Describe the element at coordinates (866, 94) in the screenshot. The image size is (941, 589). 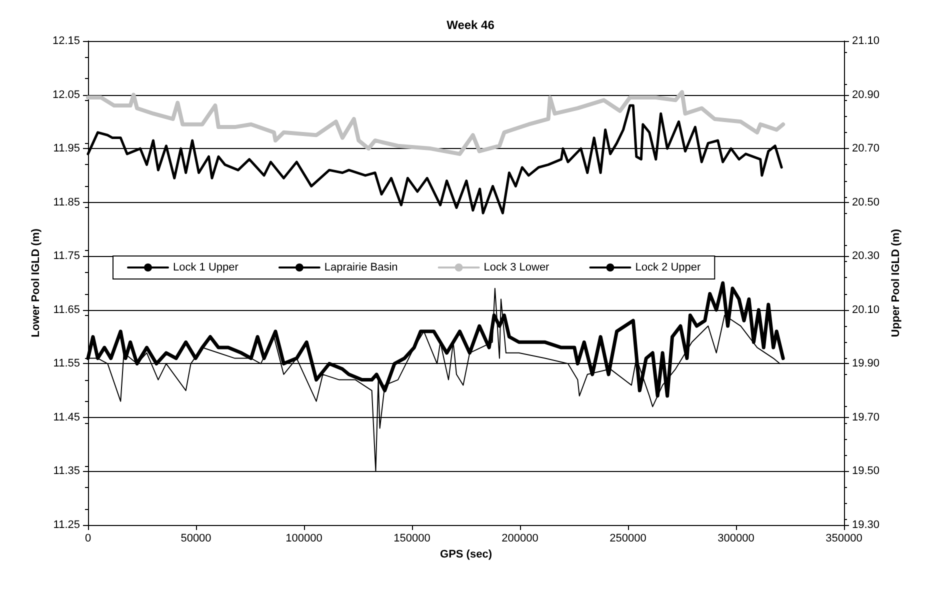
I see `y2-tick-label: 20.90` at that location.